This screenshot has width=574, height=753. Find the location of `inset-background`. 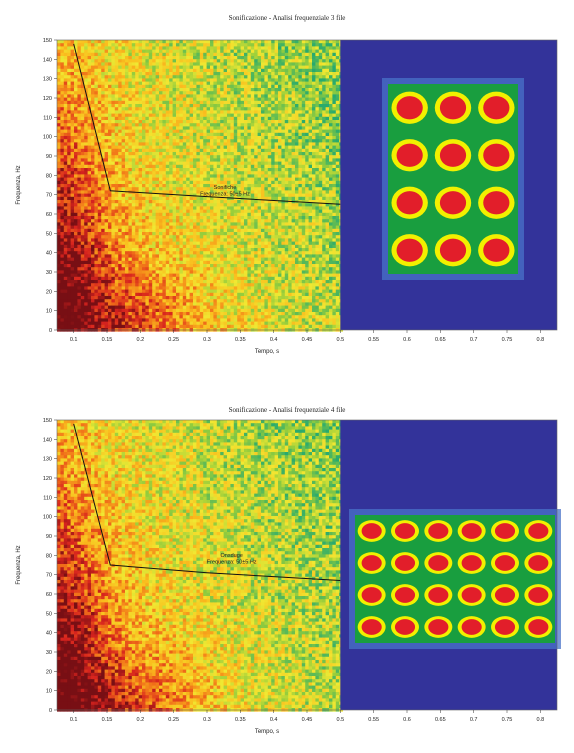

inset-background is located at coordinates (455, 579).